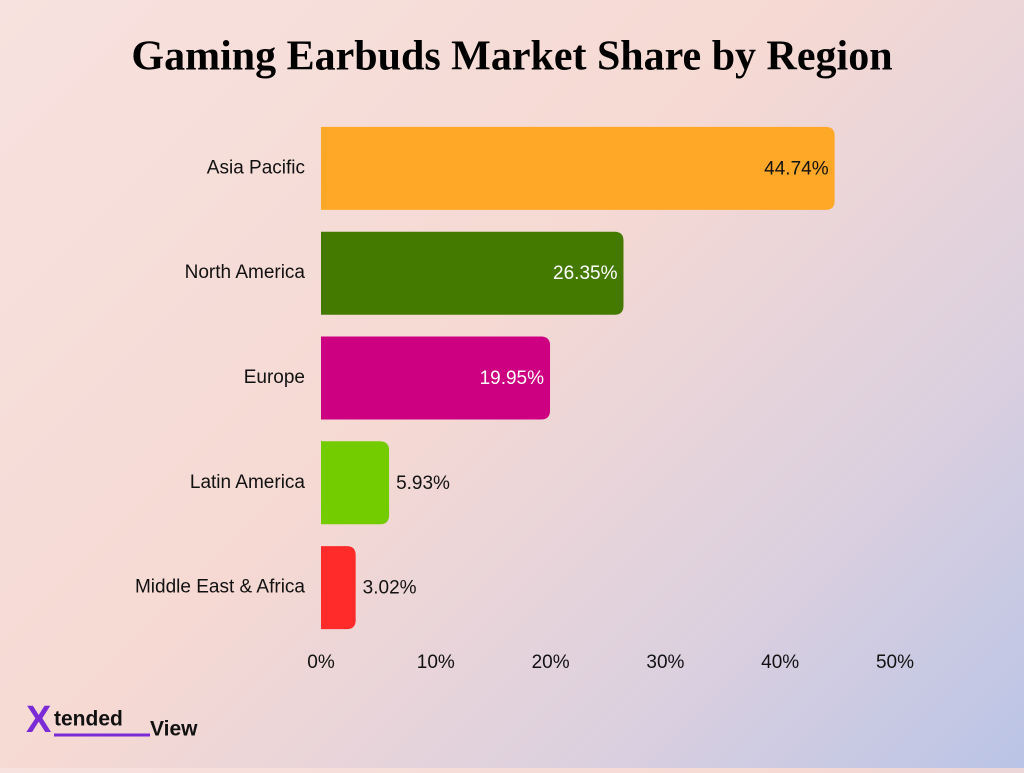 Image resolution: width=1024 pixels, height=773 pixels. I want to click on x-tick-label: 0%, so click(321, 662).